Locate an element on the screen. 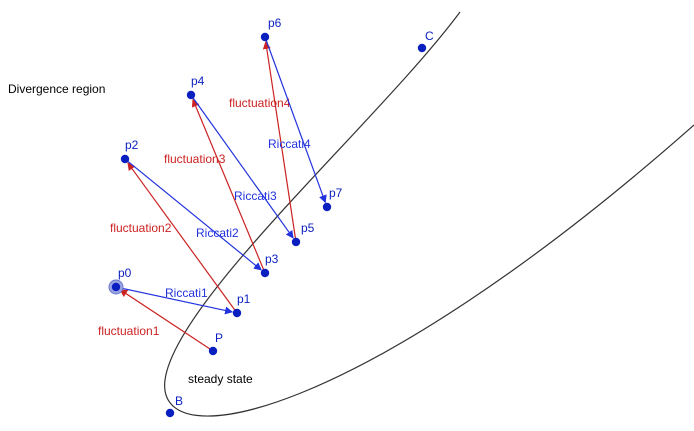 The image size is (694, 431). arrow-label-fluctuation1: fluctuation1 is located at coordinates (129, 331).